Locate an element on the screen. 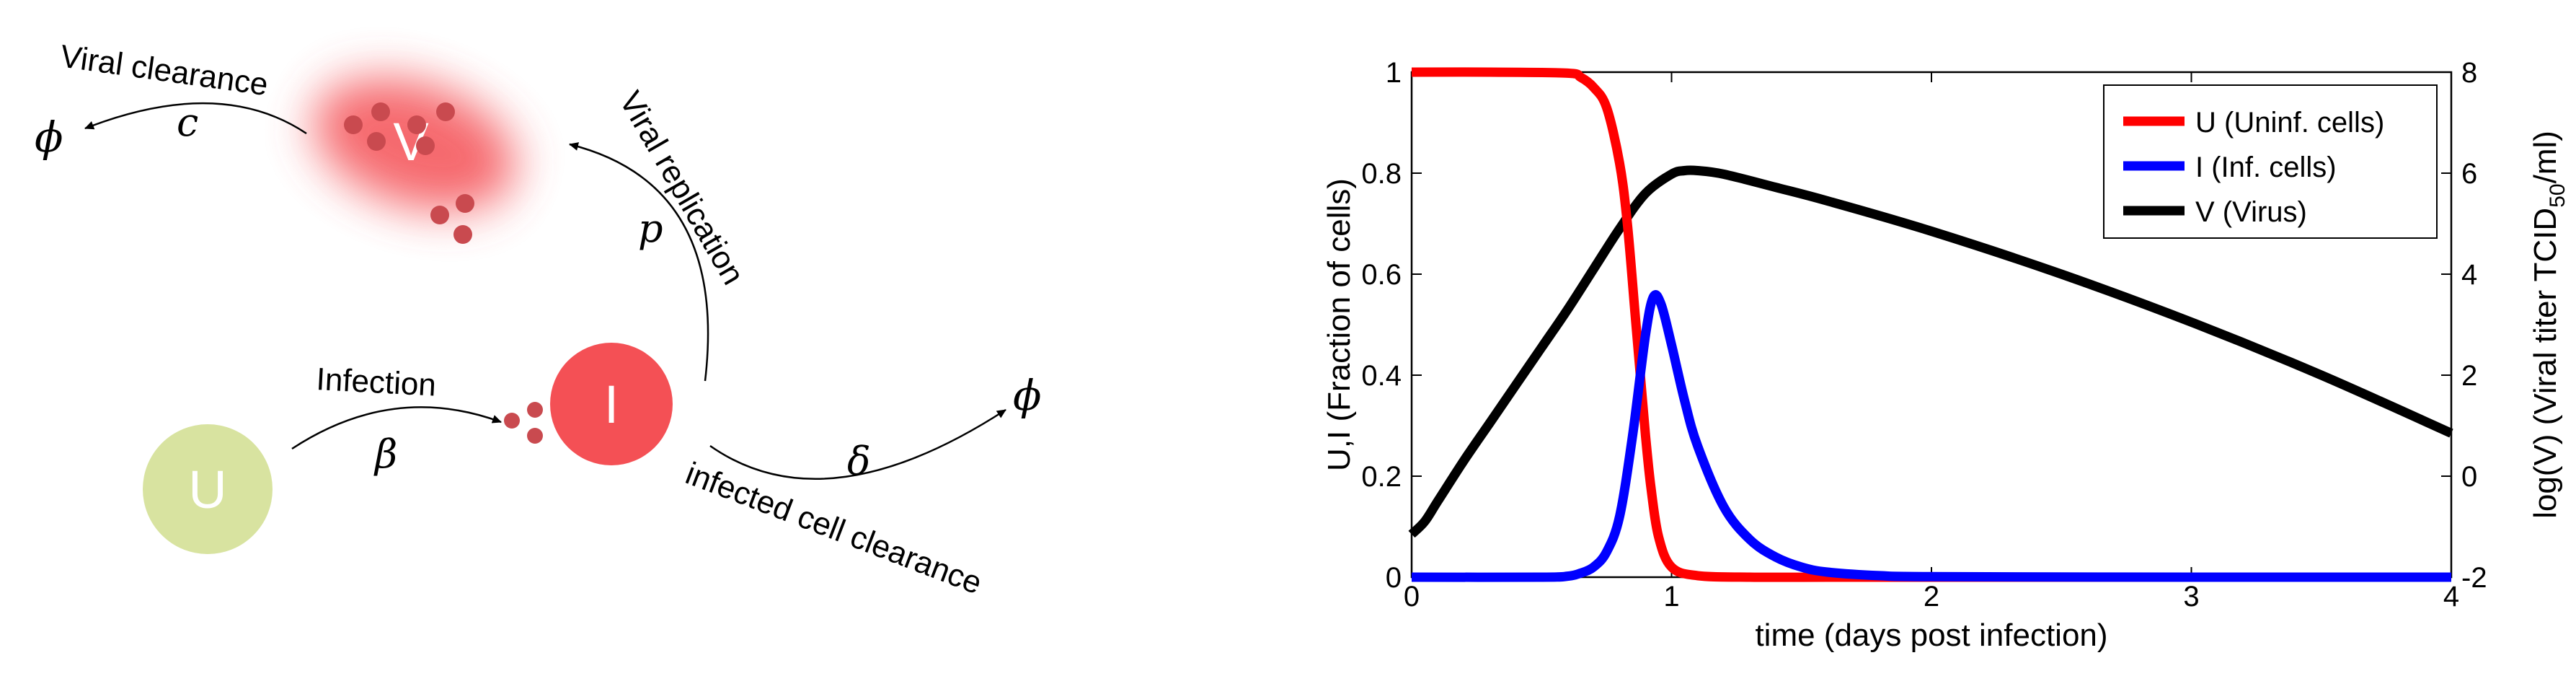 The image size is (2576, 689). viral-replication-arrow is located at coordinates (639, 262).